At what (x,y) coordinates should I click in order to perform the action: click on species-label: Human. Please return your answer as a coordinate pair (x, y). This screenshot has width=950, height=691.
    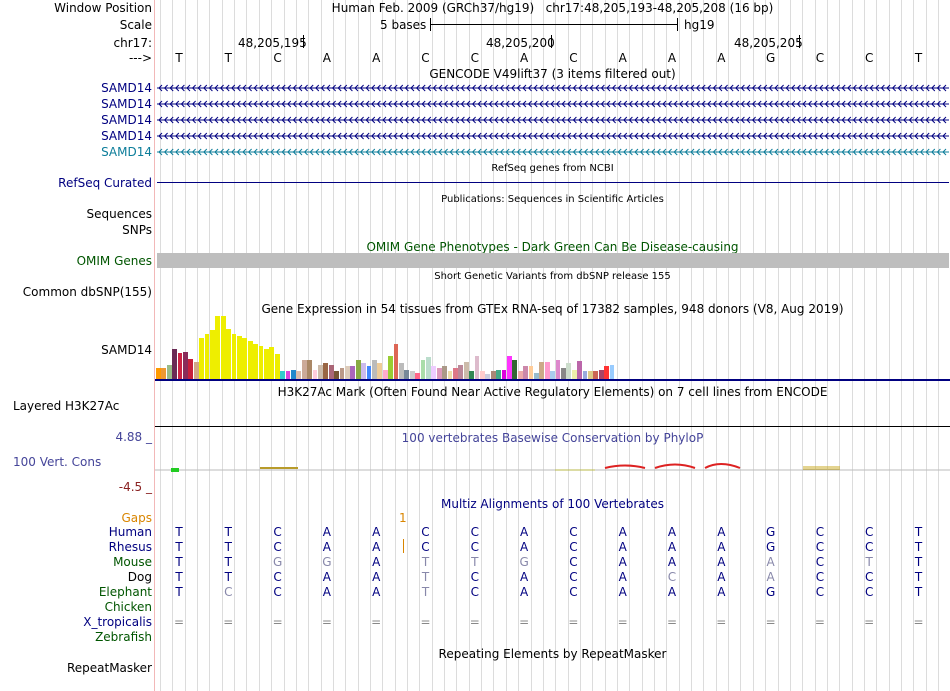
    Looking at the image, I should click on (130, 532).